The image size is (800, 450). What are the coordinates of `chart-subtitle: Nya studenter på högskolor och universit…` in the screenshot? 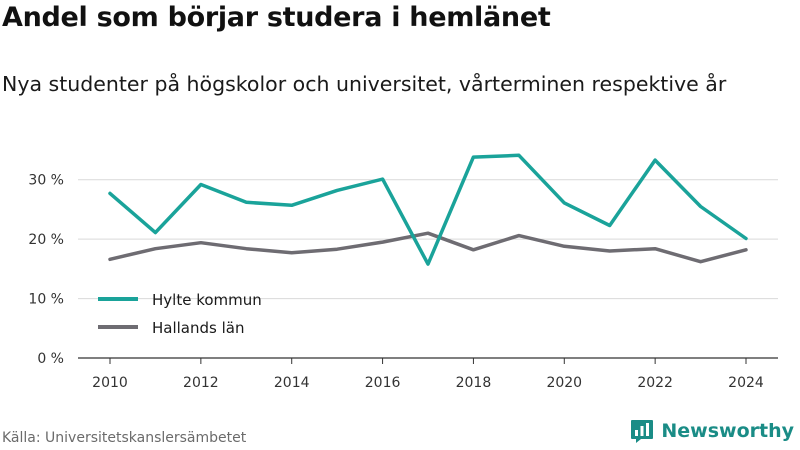 It's located at (364, 84).